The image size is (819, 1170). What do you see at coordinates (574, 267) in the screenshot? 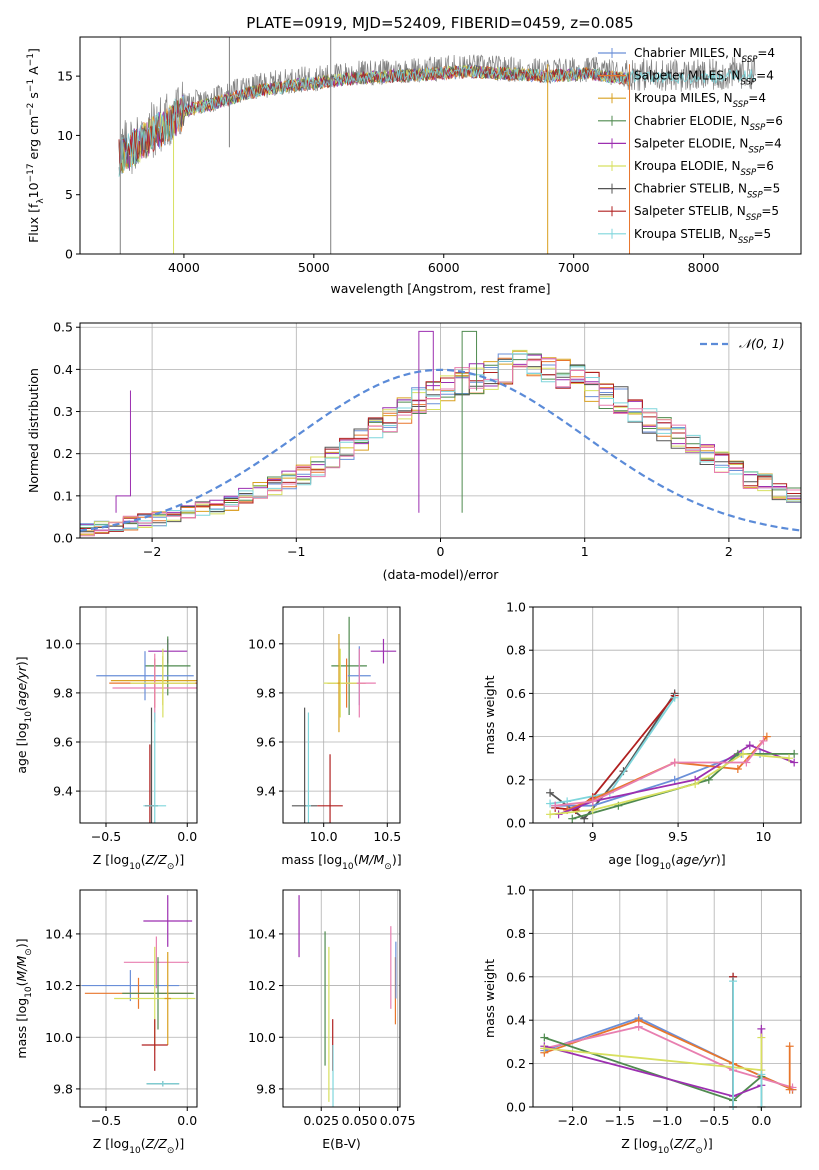
I see `x-tick-label: 7000` at bounding box center [574, 267].